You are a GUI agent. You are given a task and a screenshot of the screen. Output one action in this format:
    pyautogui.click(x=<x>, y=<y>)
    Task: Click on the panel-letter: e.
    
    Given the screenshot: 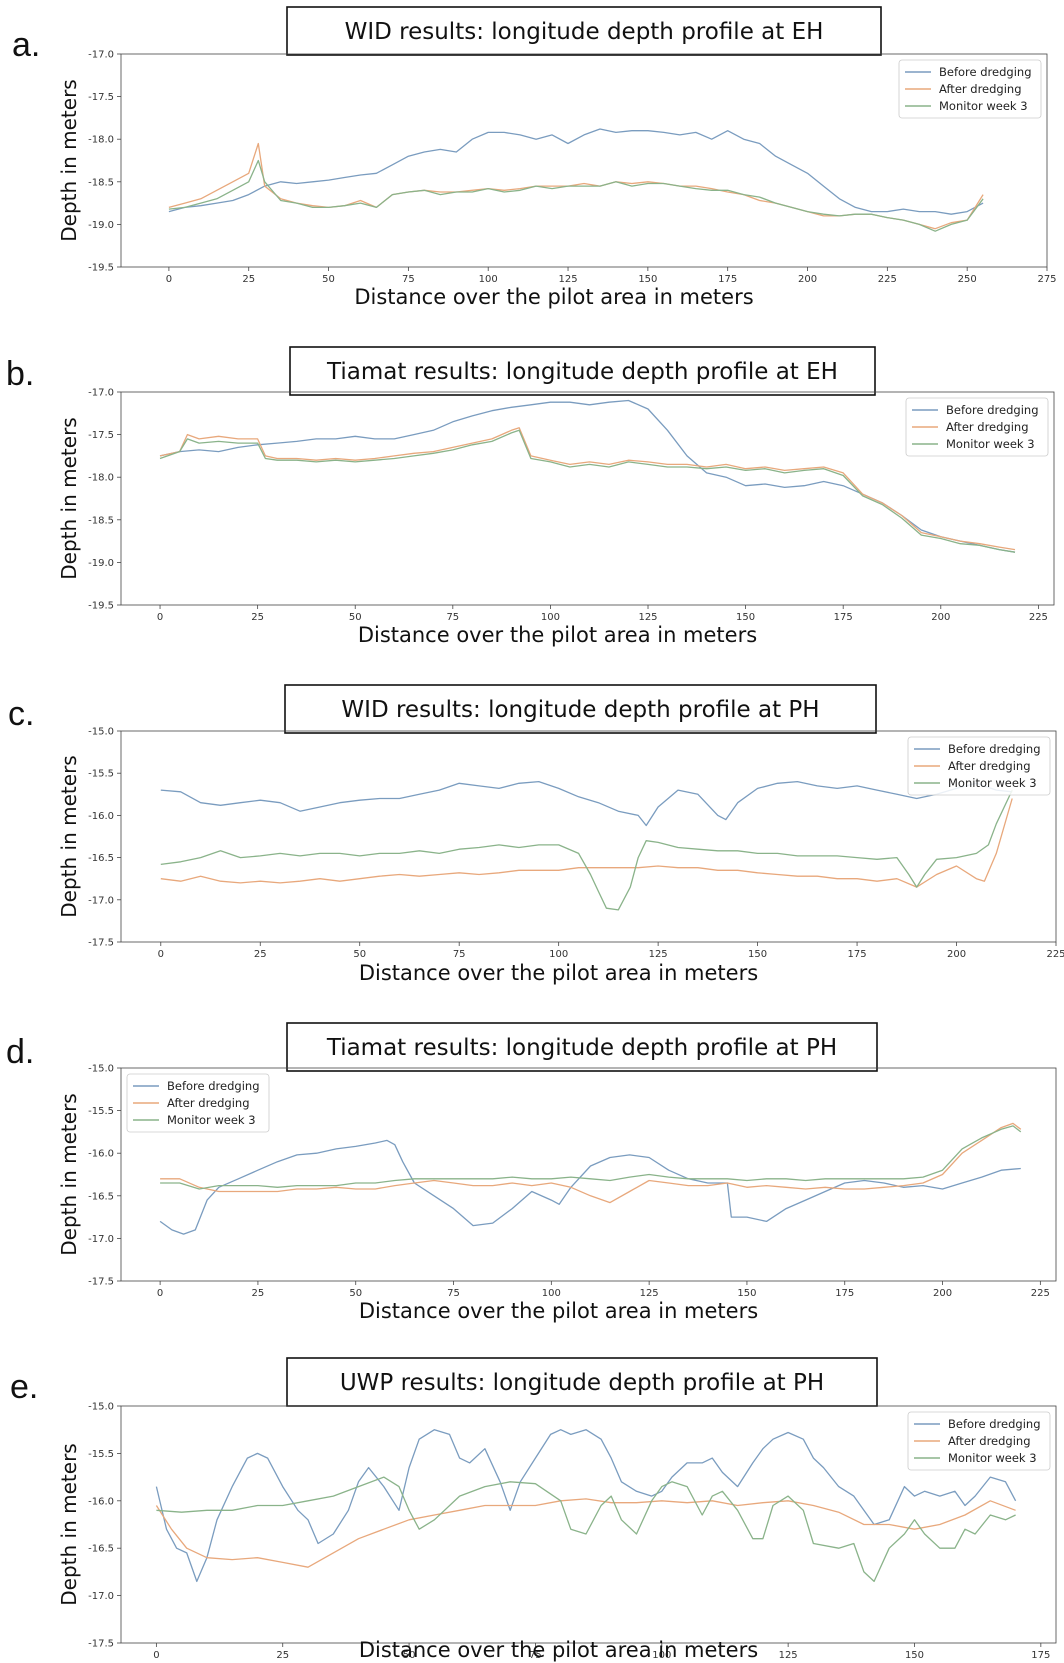 What is the action you would take?
    pyautogui.click(x=24, y=1387)
    